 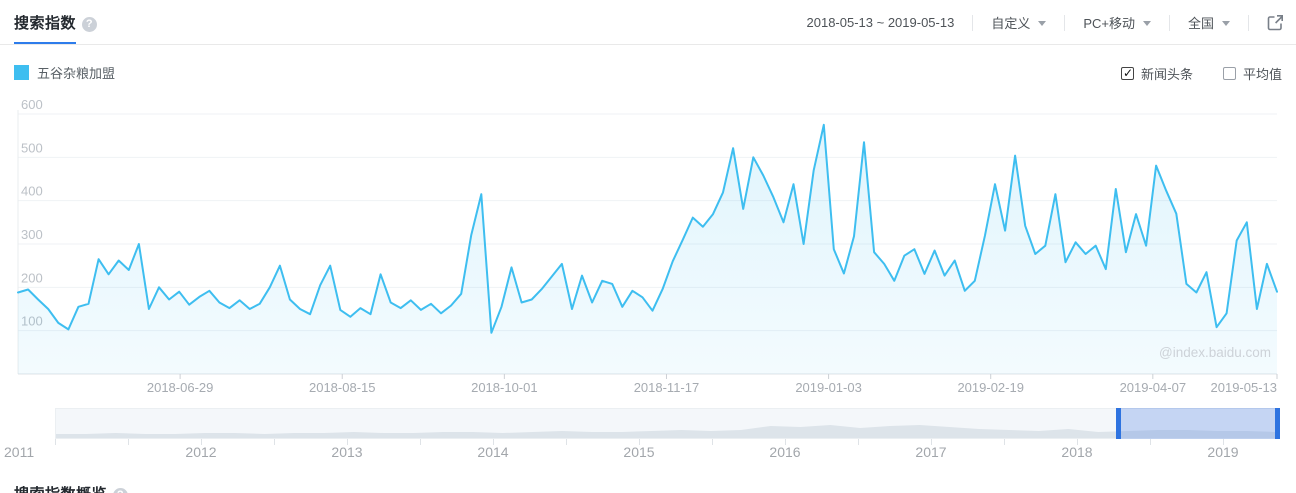 What do you see at coordinates (1166, 74) in the screenshot?
I see `toggle-news-headlines-label: 新闻头条` at bounding box center [1166, 74].